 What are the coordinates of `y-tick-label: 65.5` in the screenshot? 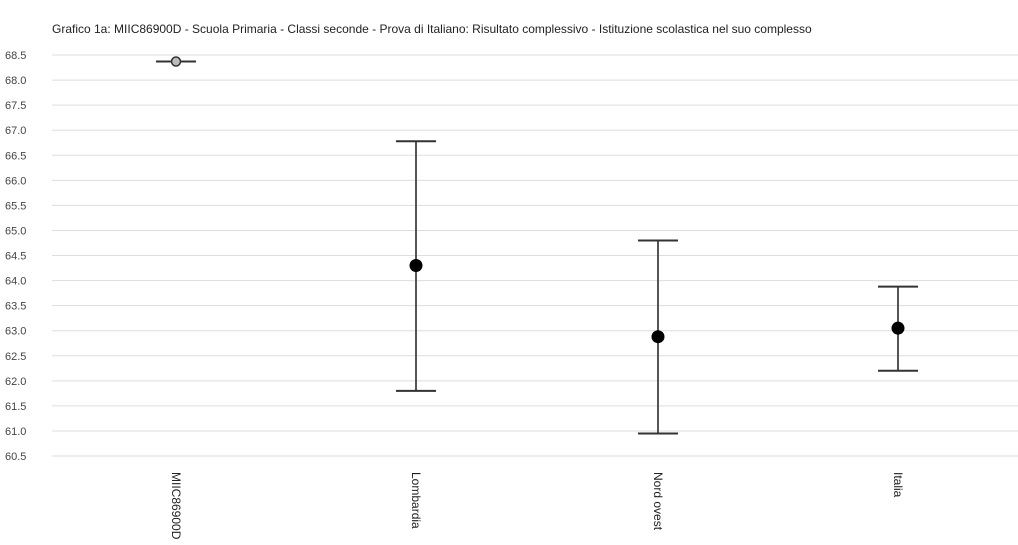 It's located at (15, 206).